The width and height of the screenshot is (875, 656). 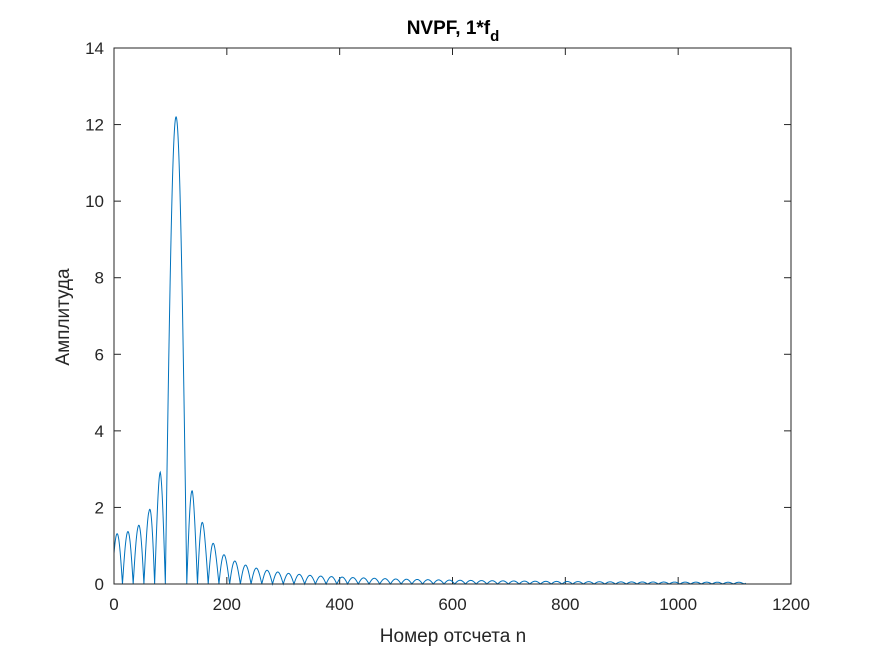 I want to click on x-tick-label: 600, so click(x=452, y=604).